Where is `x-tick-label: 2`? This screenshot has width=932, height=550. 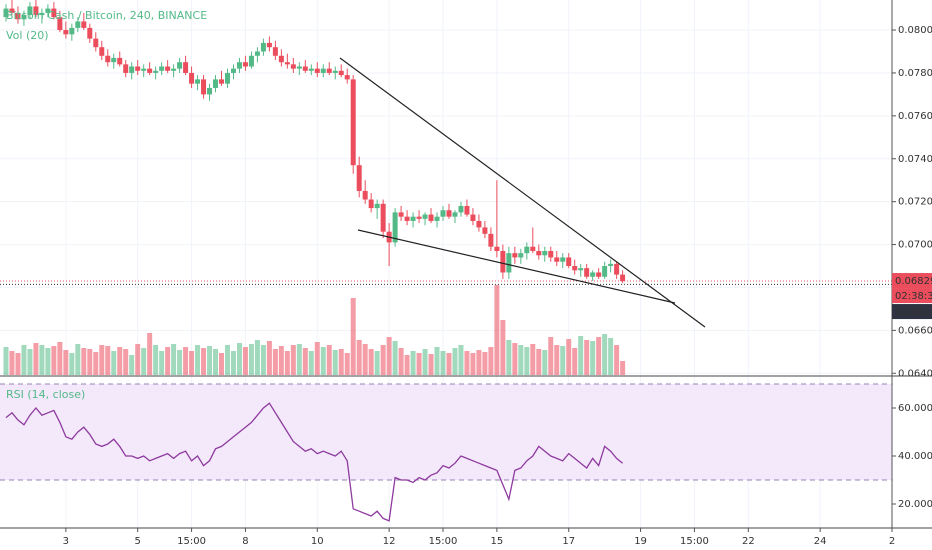 x-tick-label: 2 is located at coordinates (892, 541).